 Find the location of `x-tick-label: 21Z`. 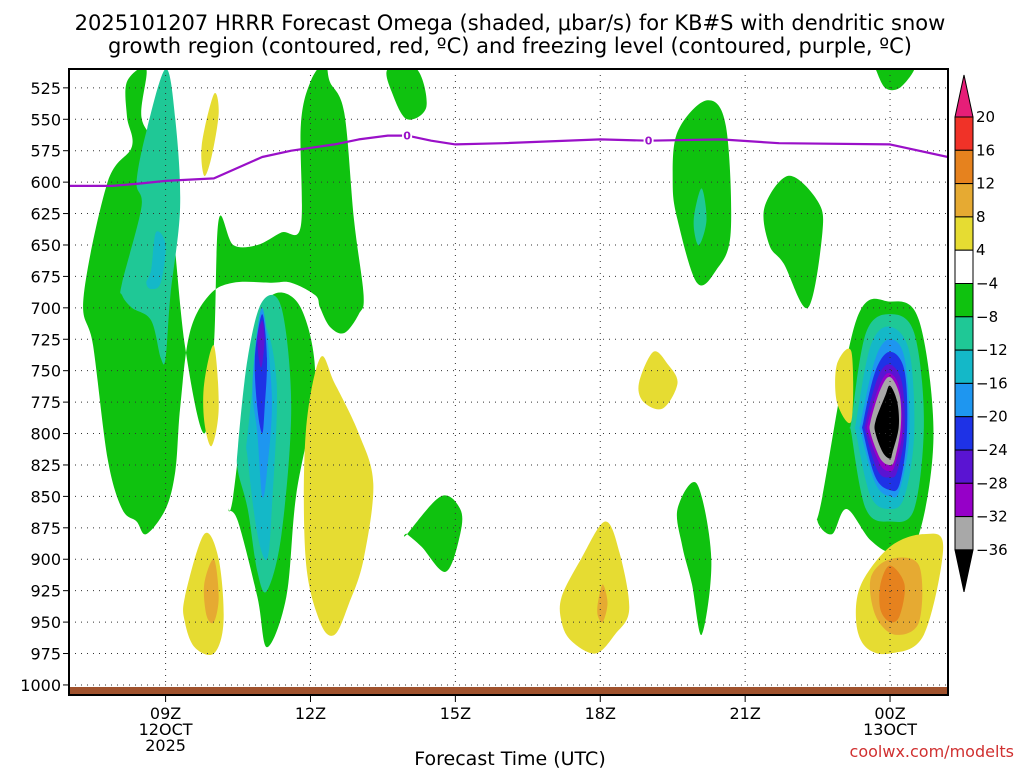

x-tick-label: 21Z is located at coordinates (744, 713).